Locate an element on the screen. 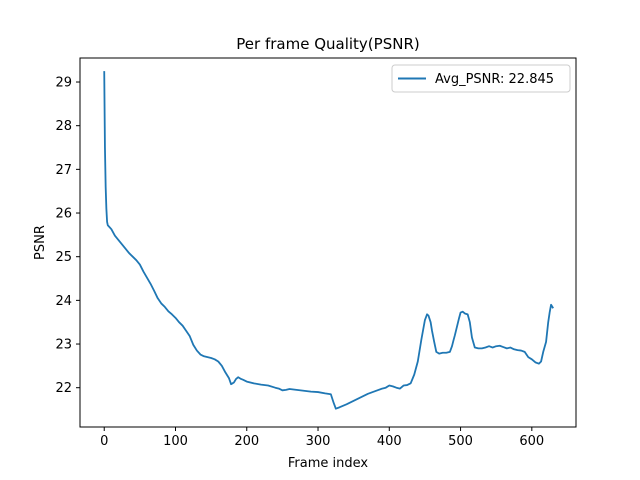  y-tick-label: 26 is located at coordinates (63, 214).